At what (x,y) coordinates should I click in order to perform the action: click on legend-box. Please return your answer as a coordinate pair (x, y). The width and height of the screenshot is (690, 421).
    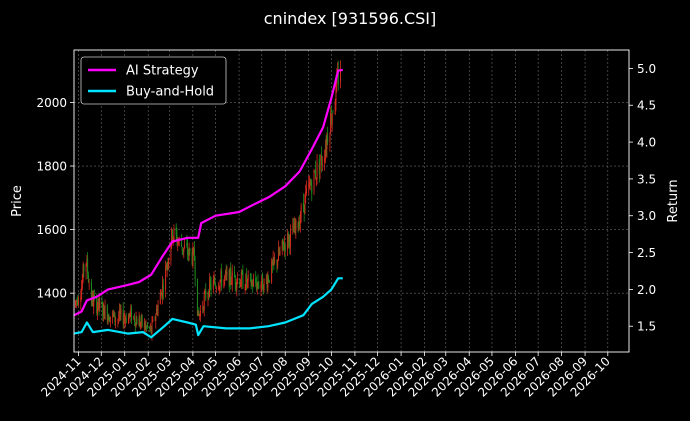
    Looking at the image, I should click on (153, 80).